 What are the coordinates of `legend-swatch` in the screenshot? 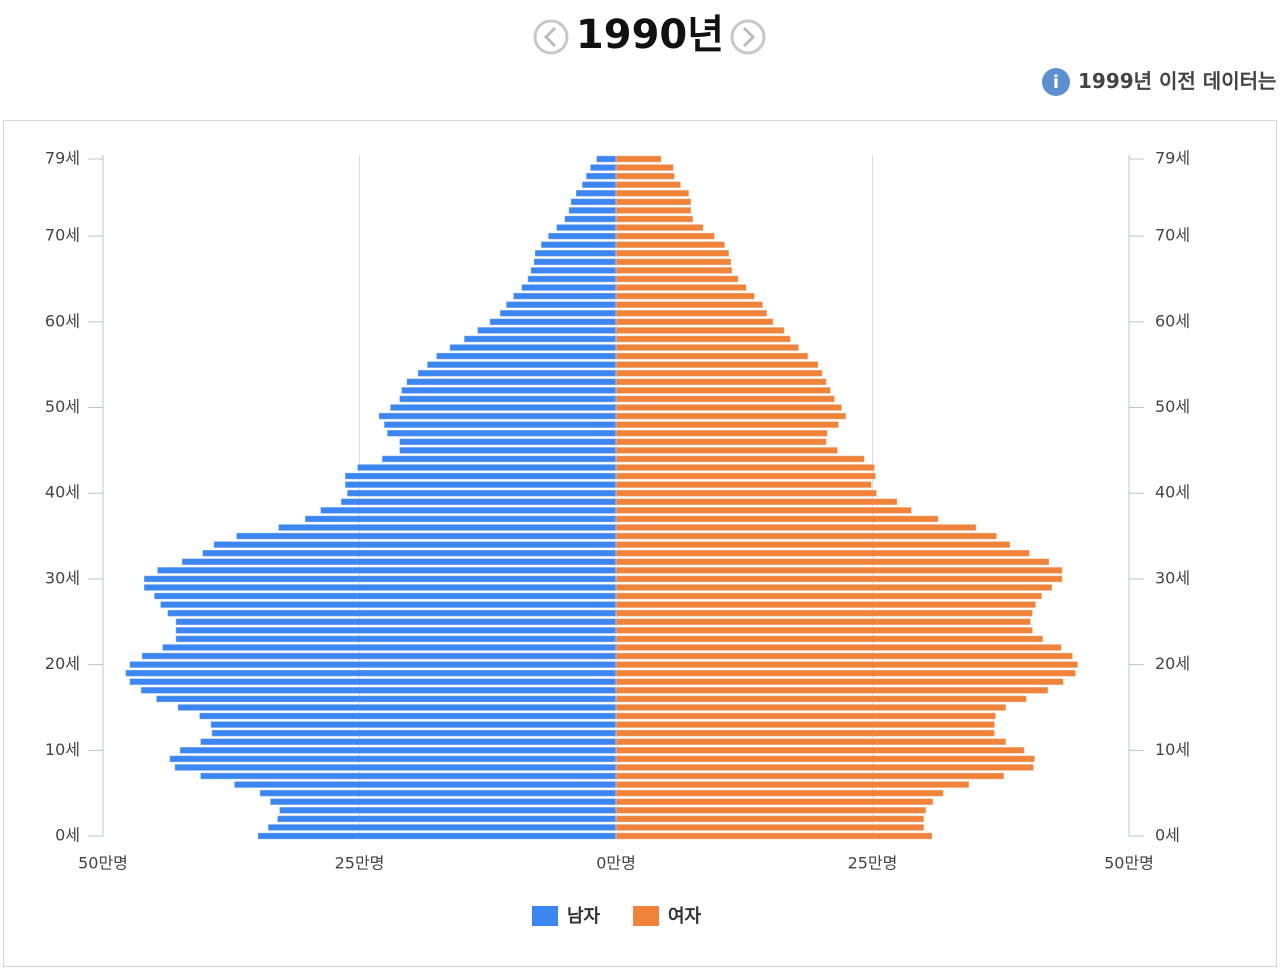 It's located at (545, 916).